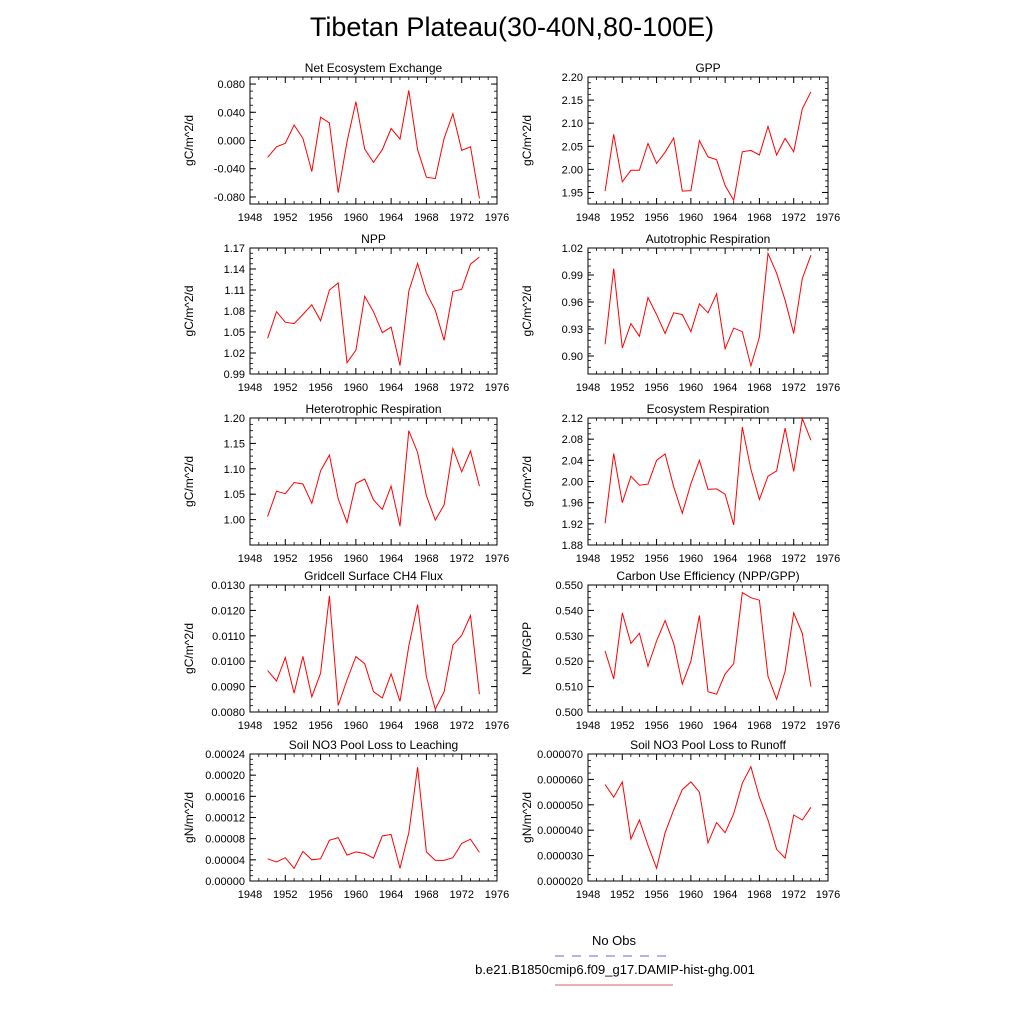  What do you see at coordinates (497, 218) in the screenshot?
I see `panel-1-xtick-label: 1976` at bounding box center [497, 218].